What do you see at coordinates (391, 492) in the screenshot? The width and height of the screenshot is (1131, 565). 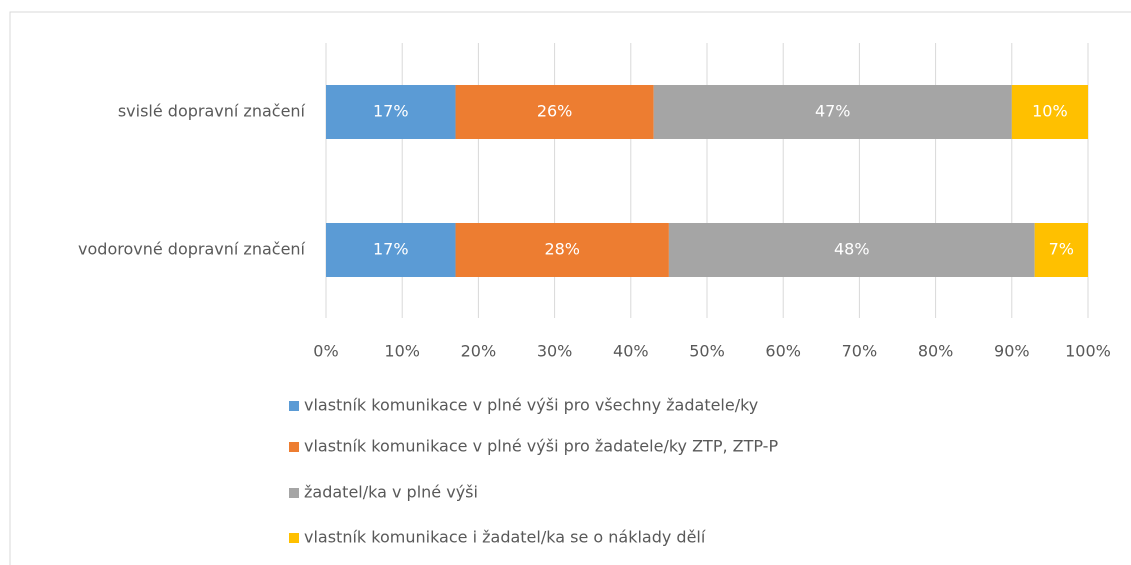 I see `legend-label: žadatel/ka v plné výši` at bounding box center [391, 492].